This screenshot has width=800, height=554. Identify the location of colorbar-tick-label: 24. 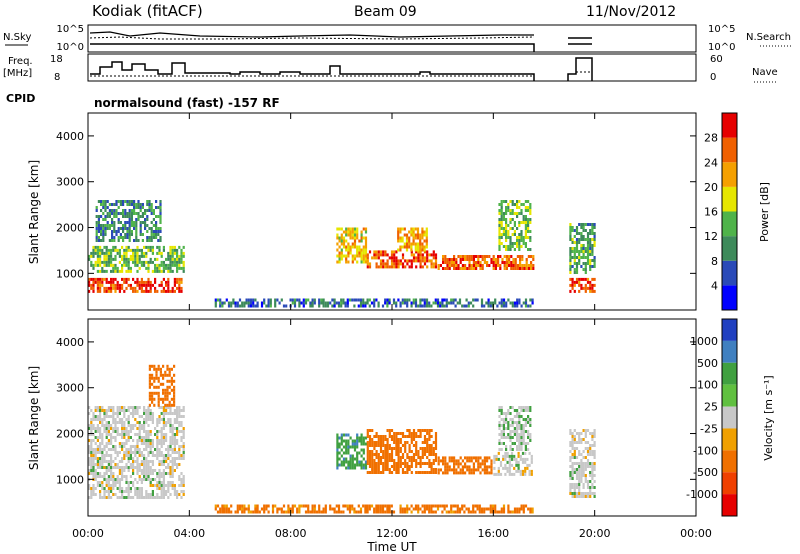
(711, 162).